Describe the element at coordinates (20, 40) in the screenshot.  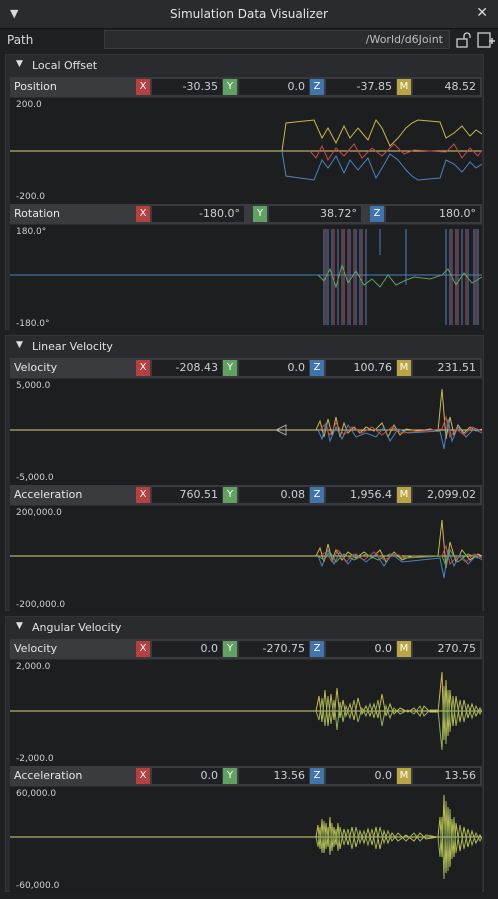
I see `path-label: Path` at that location.